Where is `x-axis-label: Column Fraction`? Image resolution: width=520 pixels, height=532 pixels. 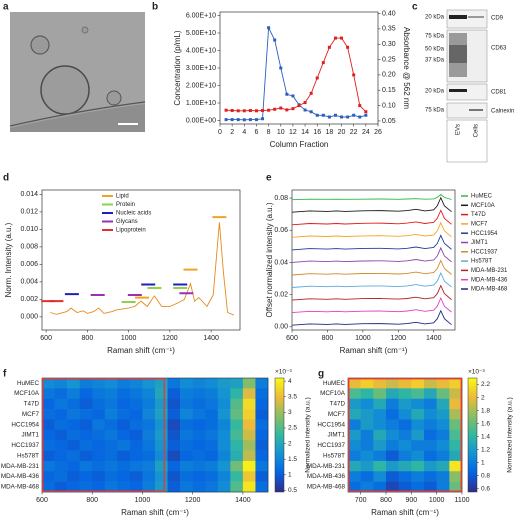
x-axis-label: Column Fraction is located at coordinates (299, 144).